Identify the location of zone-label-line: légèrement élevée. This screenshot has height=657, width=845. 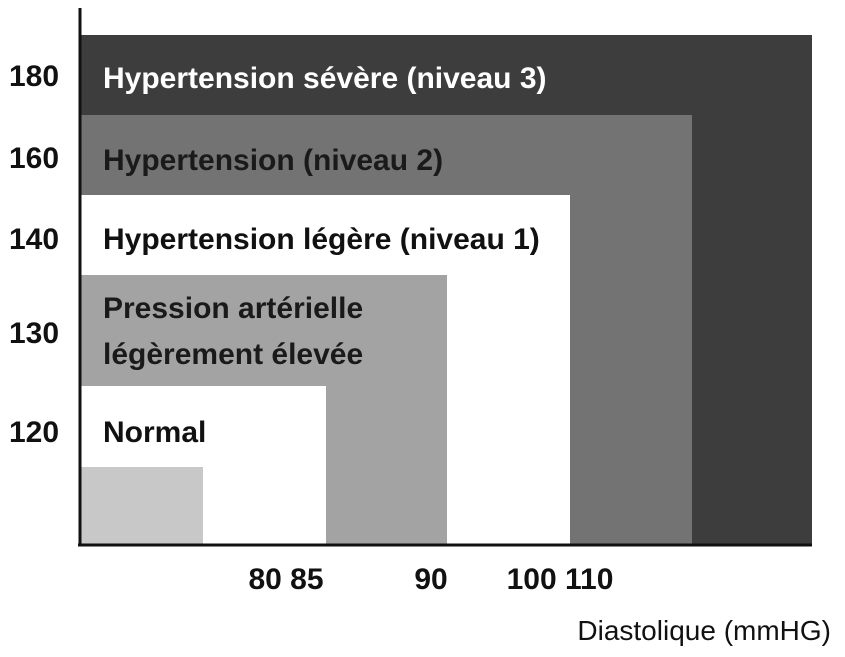
(233, 354).